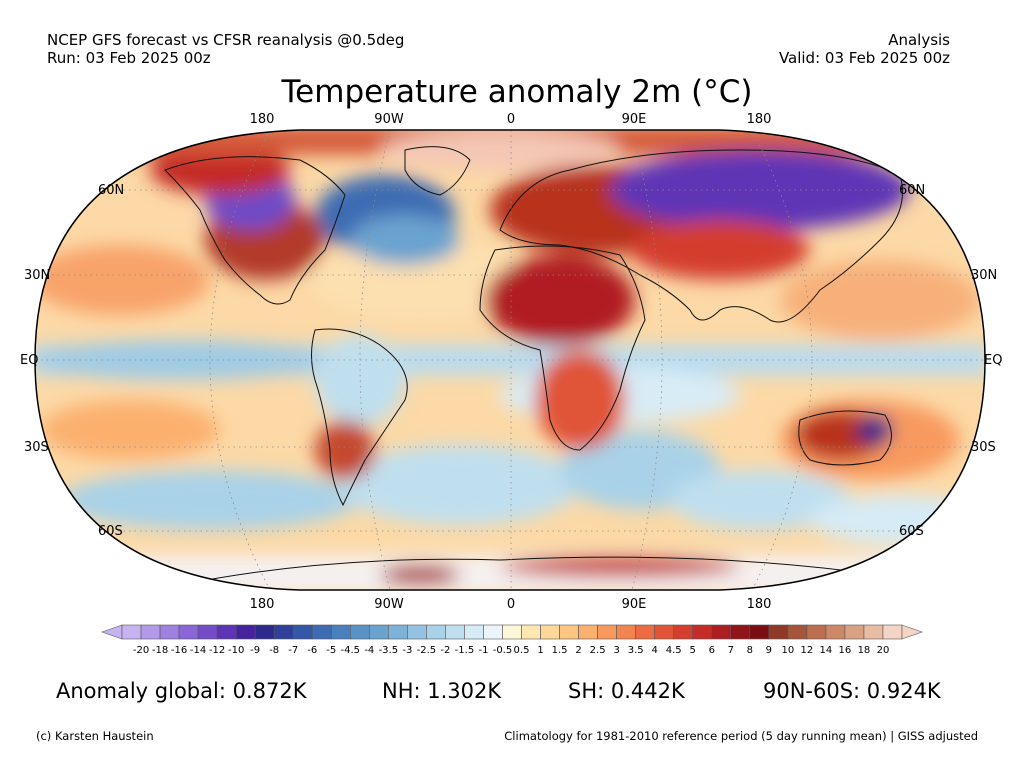 The height and width of the screenshot is (768, 1024). What do you see at coordinates (502, 650) in the screenshot?
I see `colorbar-tick-label: -0.5` at bounding box center [502, 650].